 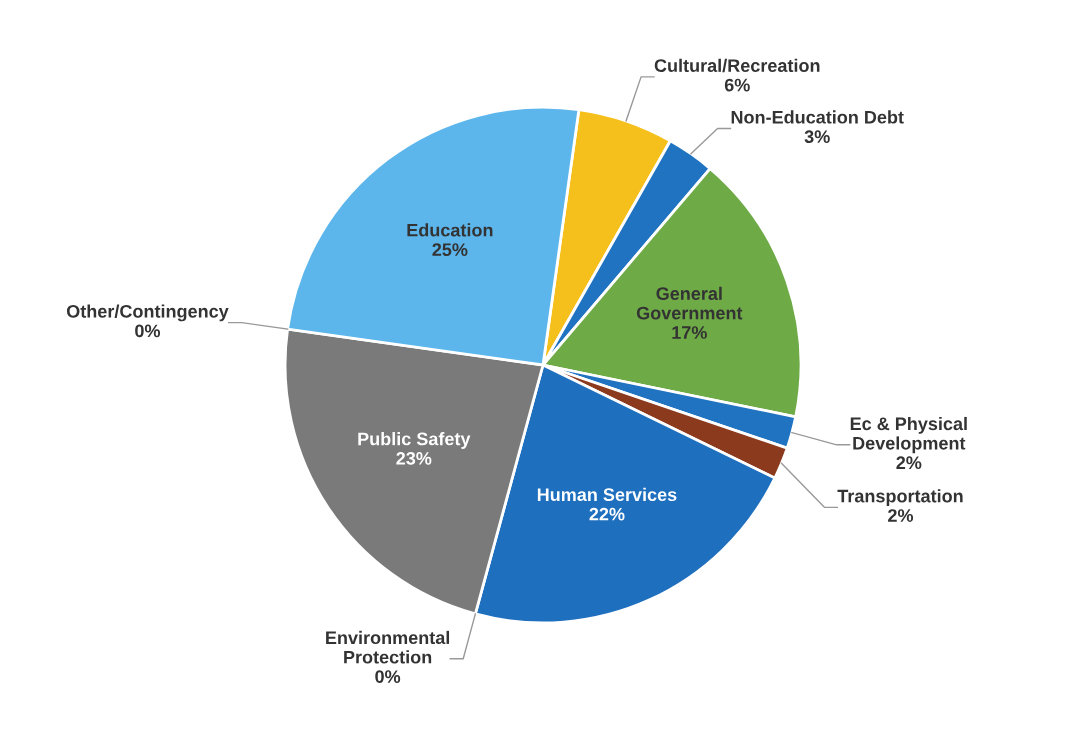 I want to click on data-label: 17%, so click(x=689, y=332).